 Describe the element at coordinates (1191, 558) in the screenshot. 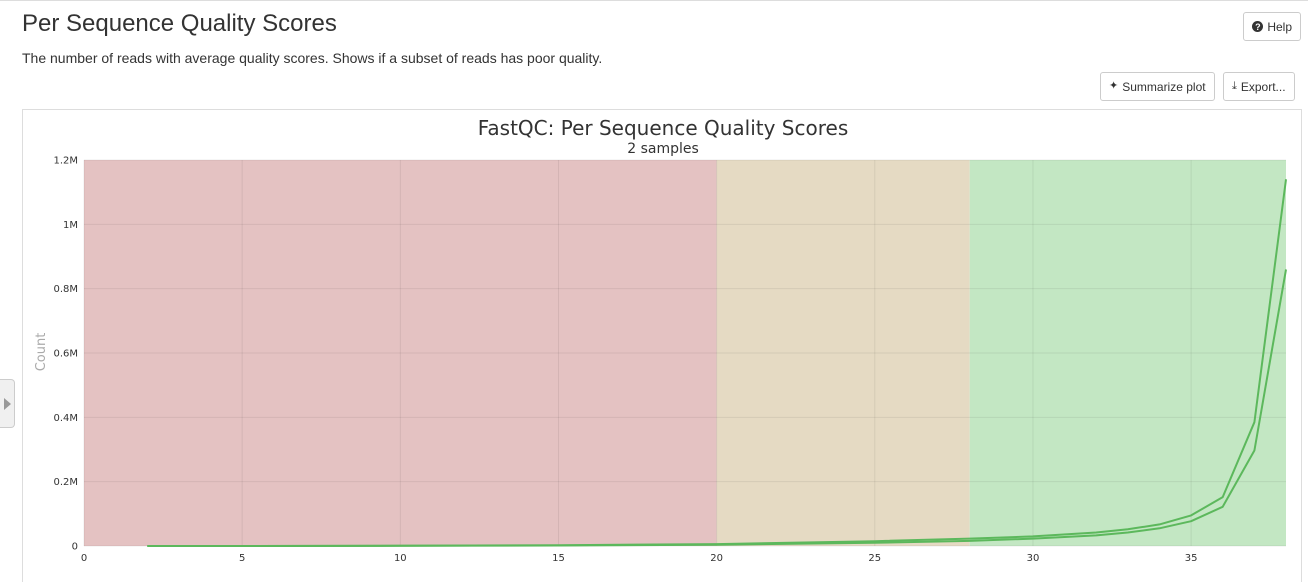

I see `x-tick-label-35: 35` at that location.